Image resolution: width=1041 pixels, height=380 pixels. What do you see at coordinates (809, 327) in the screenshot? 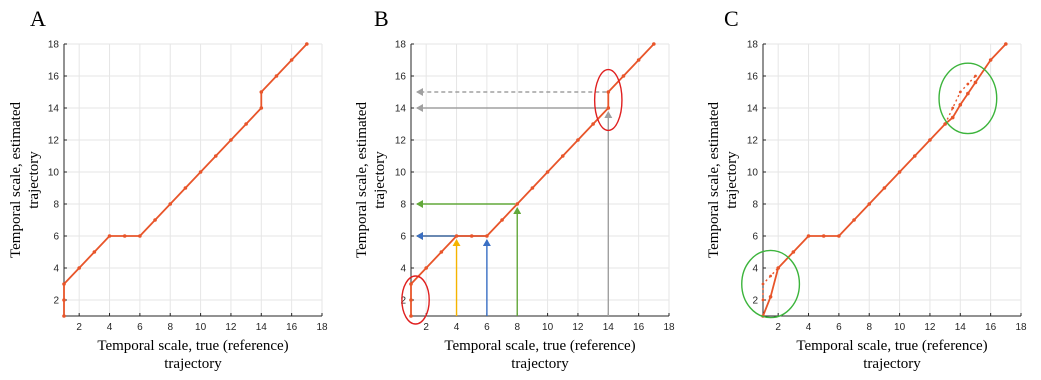
I see `x-tick-label: 4` at bounding box center [809, 327].